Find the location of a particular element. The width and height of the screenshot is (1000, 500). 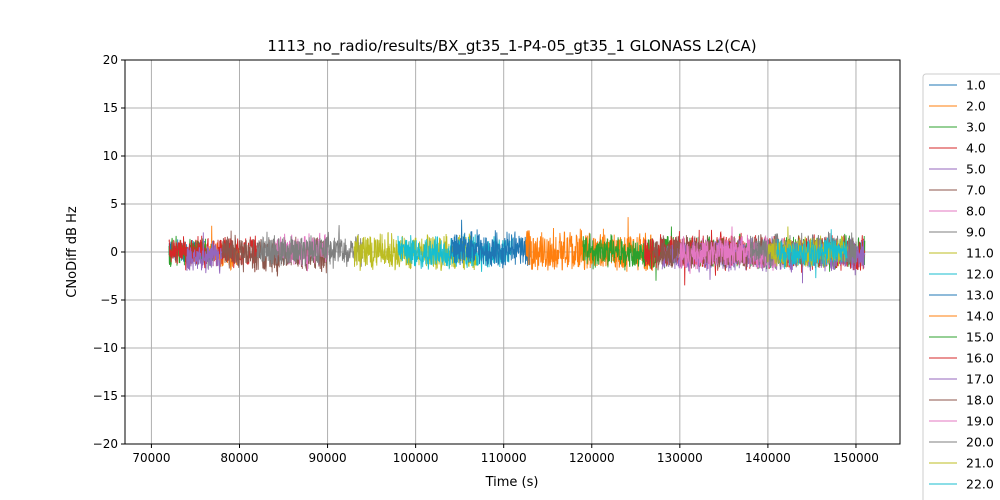

y-tick-label: 0 is located at coordinates (114, 252).